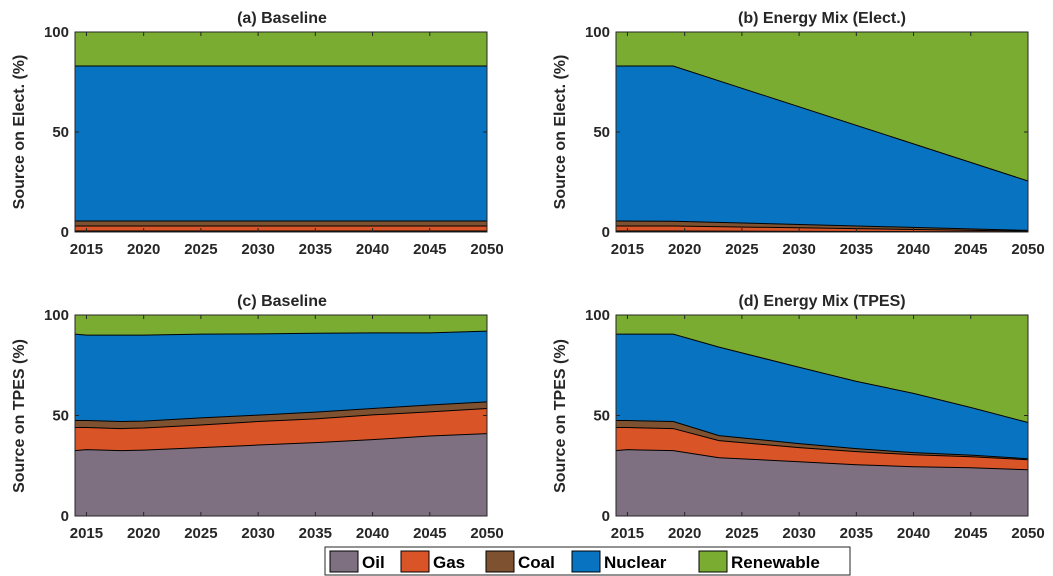 Image resolution: width=1053 pixels, height=576 pixels. I want to click on legend-swatch-renewable, so click(713, 561).